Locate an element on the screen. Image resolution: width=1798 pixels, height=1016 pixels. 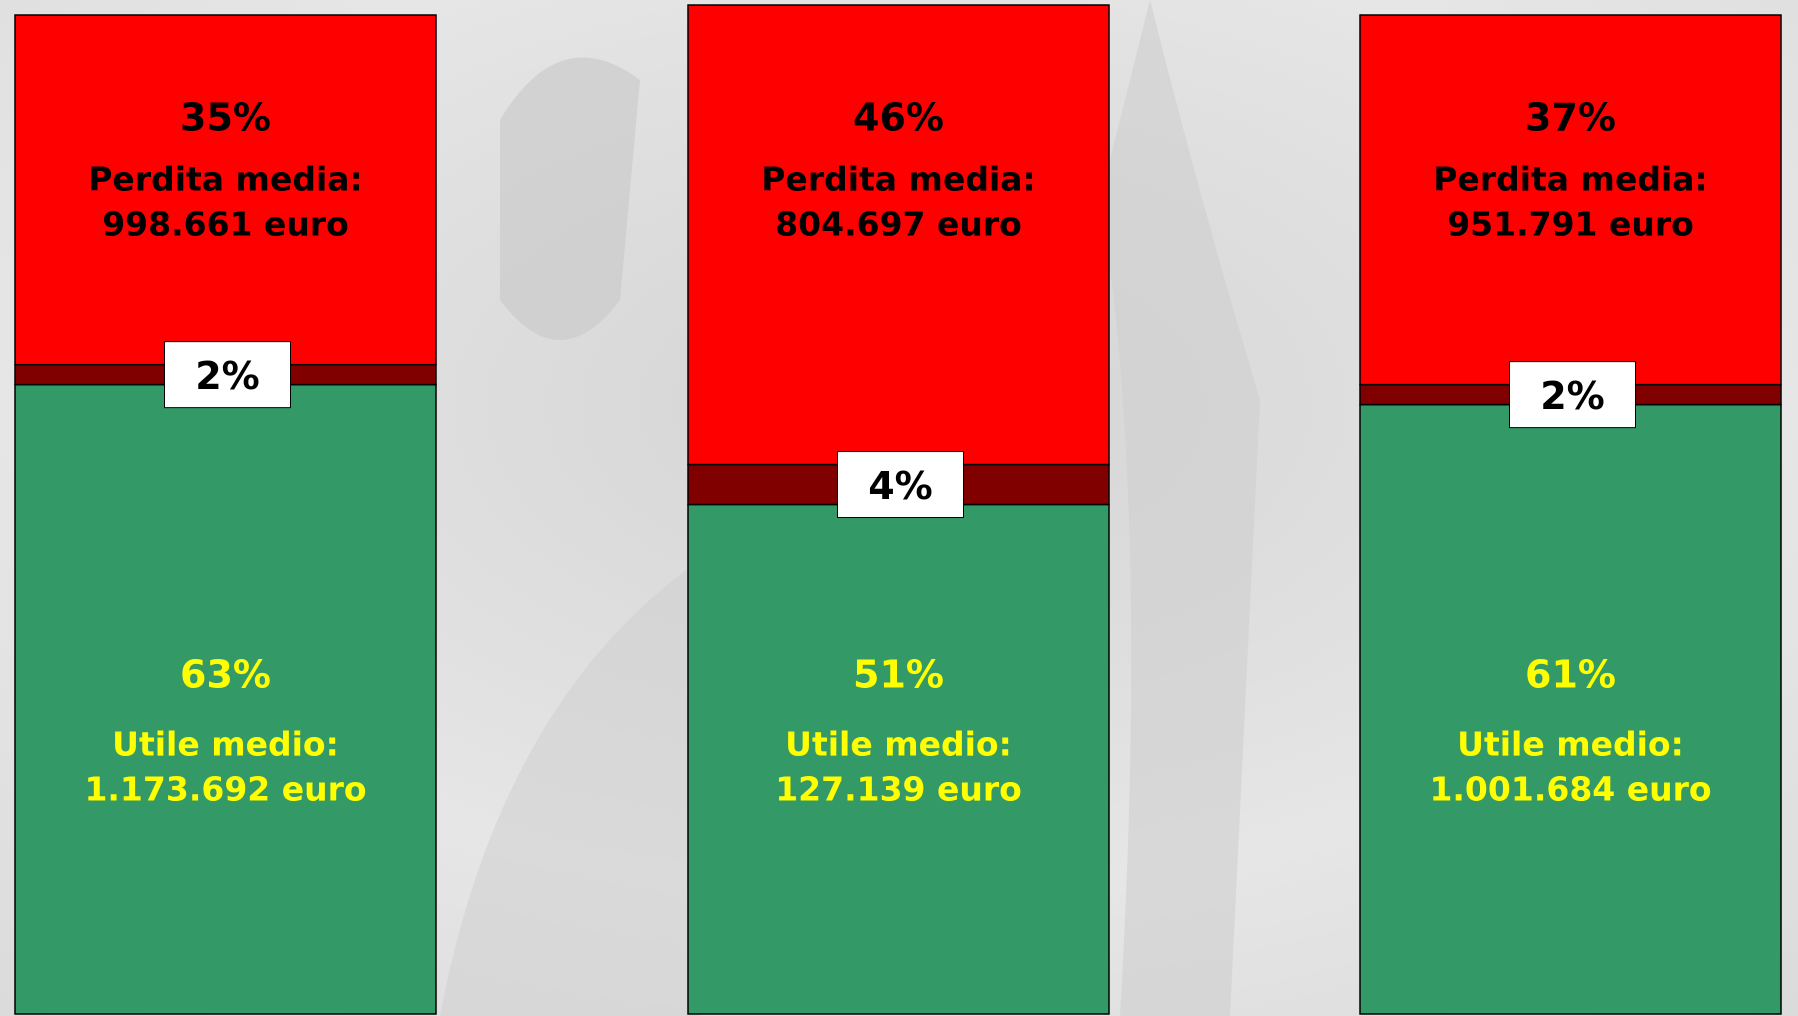
value-label: 4% is located at coordinates (900, 486).